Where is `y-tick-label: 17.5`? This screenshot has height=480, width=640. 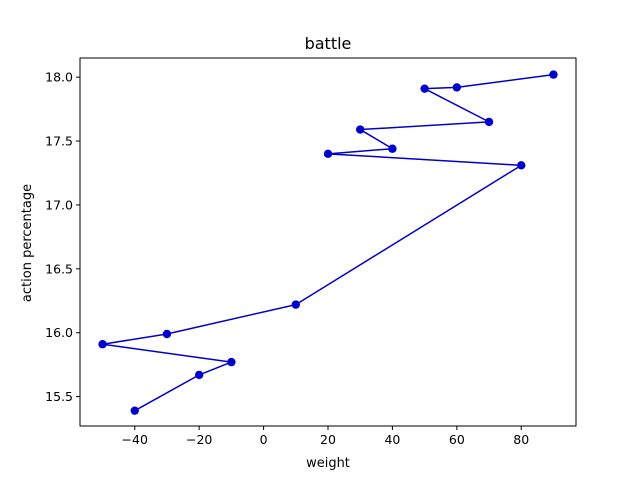 y-tick-label: 17.5 is located at coordinates (59, 141).